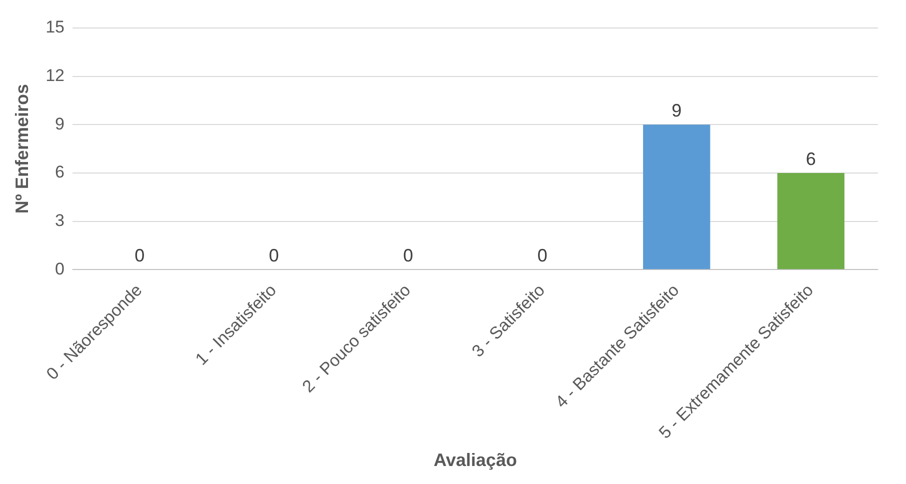 This screenshot has width=906, height=484. I want to click on y-tick-label: 6, so click(60, 172).